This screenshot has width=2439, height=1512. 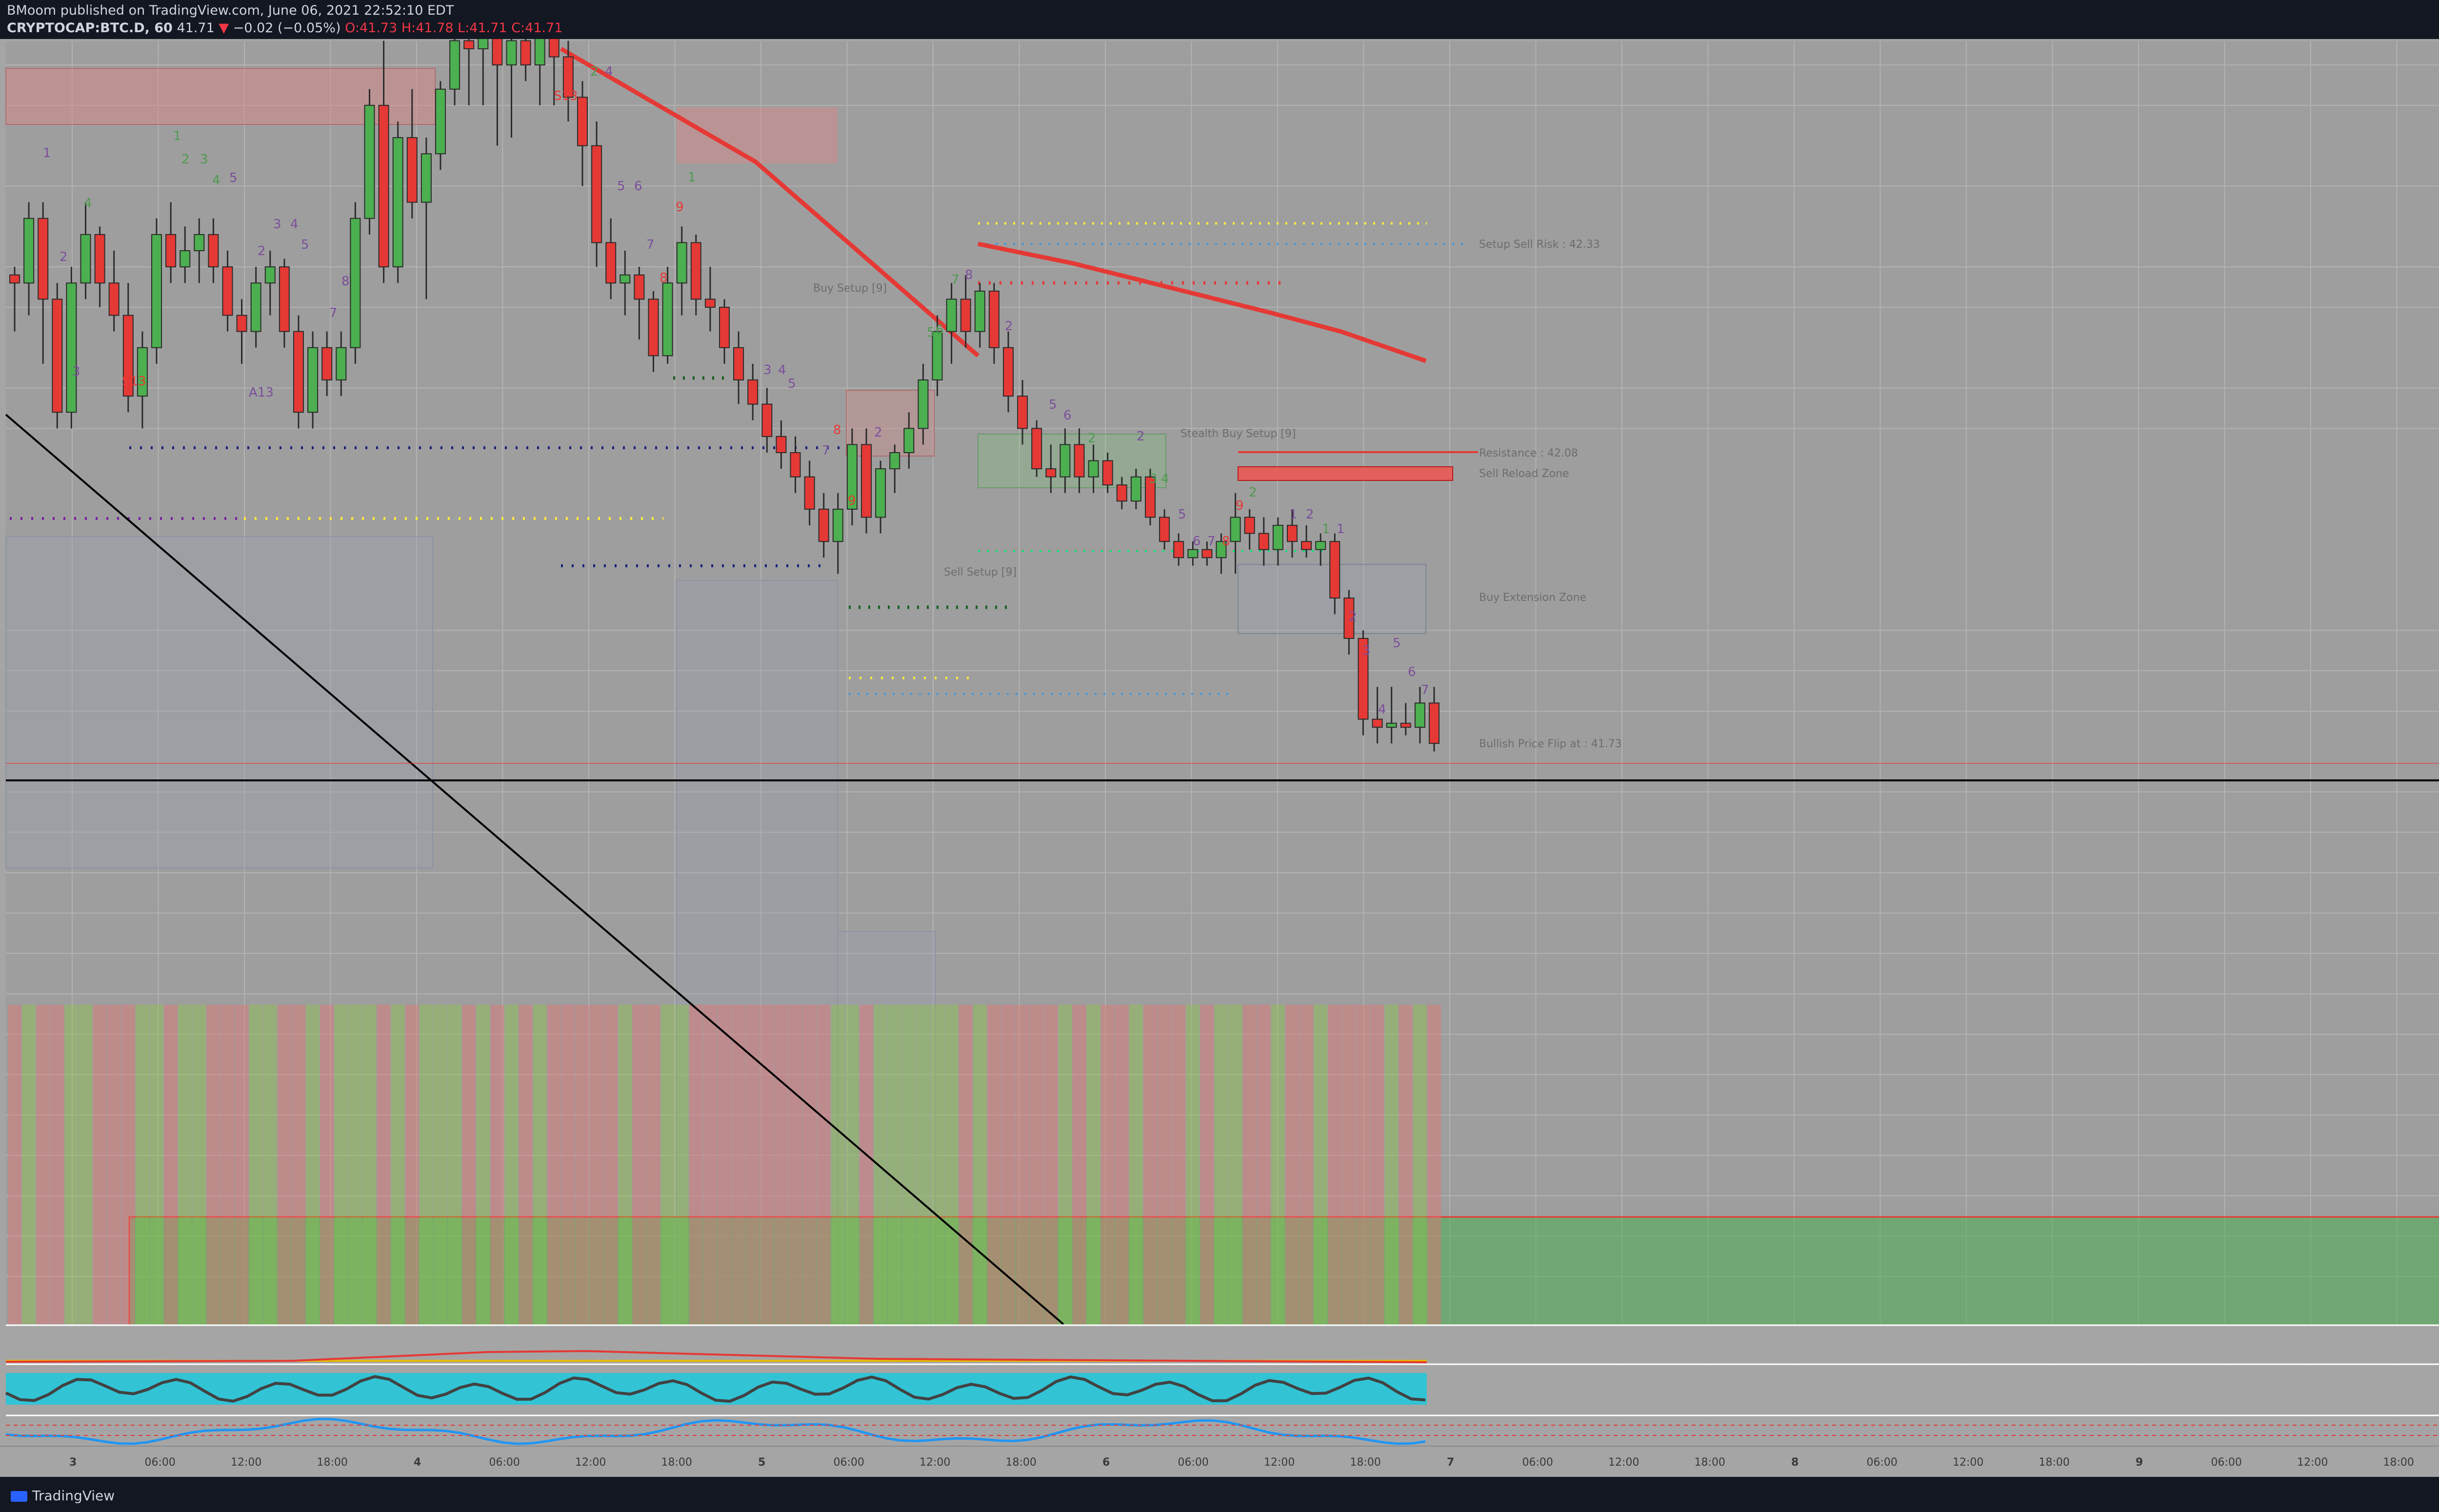 I want to click on symbol-name: CRYPTOCAP:BTC.D, 60, so click(x=90, y=28).